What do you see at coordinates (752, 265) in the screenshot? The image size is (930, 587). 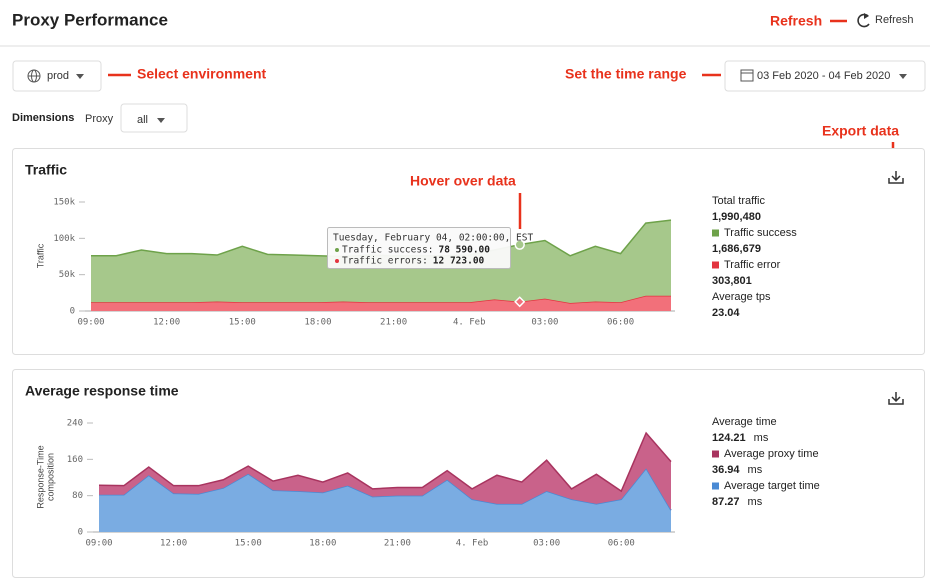 I see `legend-label: Traffic error` at bounding box center [752, 265].